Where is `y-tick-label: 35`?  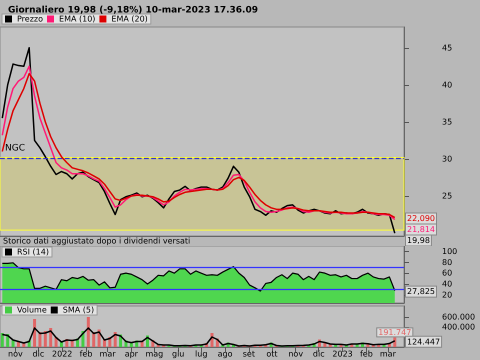 y-tick-label: 35 is located at coordinates (447, 121).